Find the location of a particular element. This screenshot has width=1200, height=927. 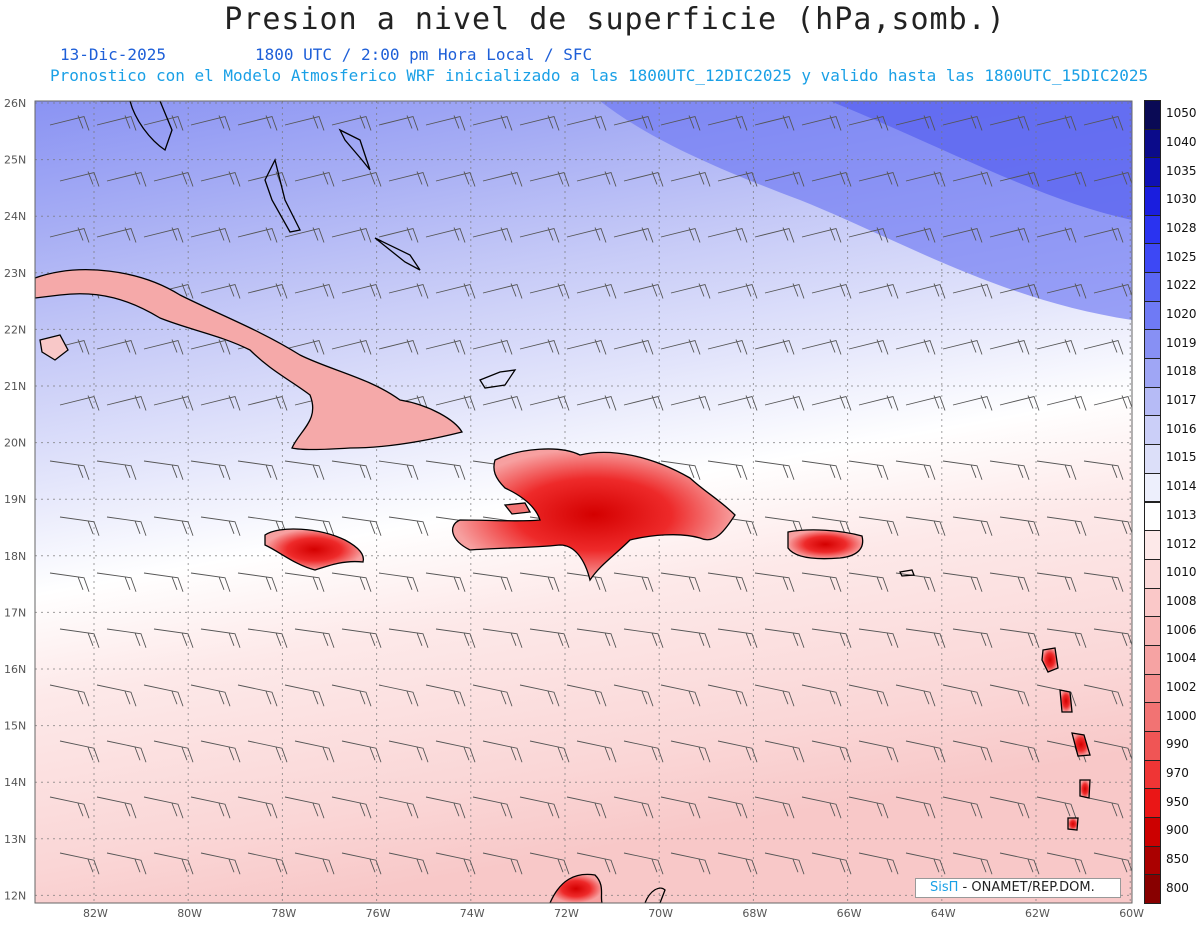

florida is located at coordinates (136, 126).